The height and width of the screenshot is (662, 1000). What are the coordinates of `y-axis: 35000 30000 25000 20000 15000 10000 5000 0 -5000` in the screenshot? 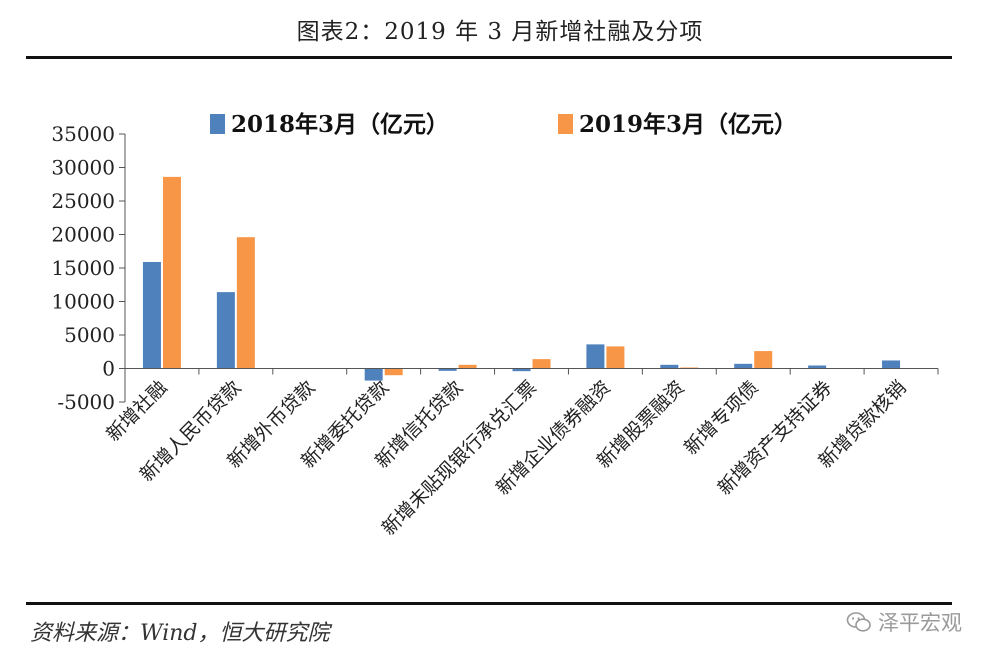 It's located at (88, 268).